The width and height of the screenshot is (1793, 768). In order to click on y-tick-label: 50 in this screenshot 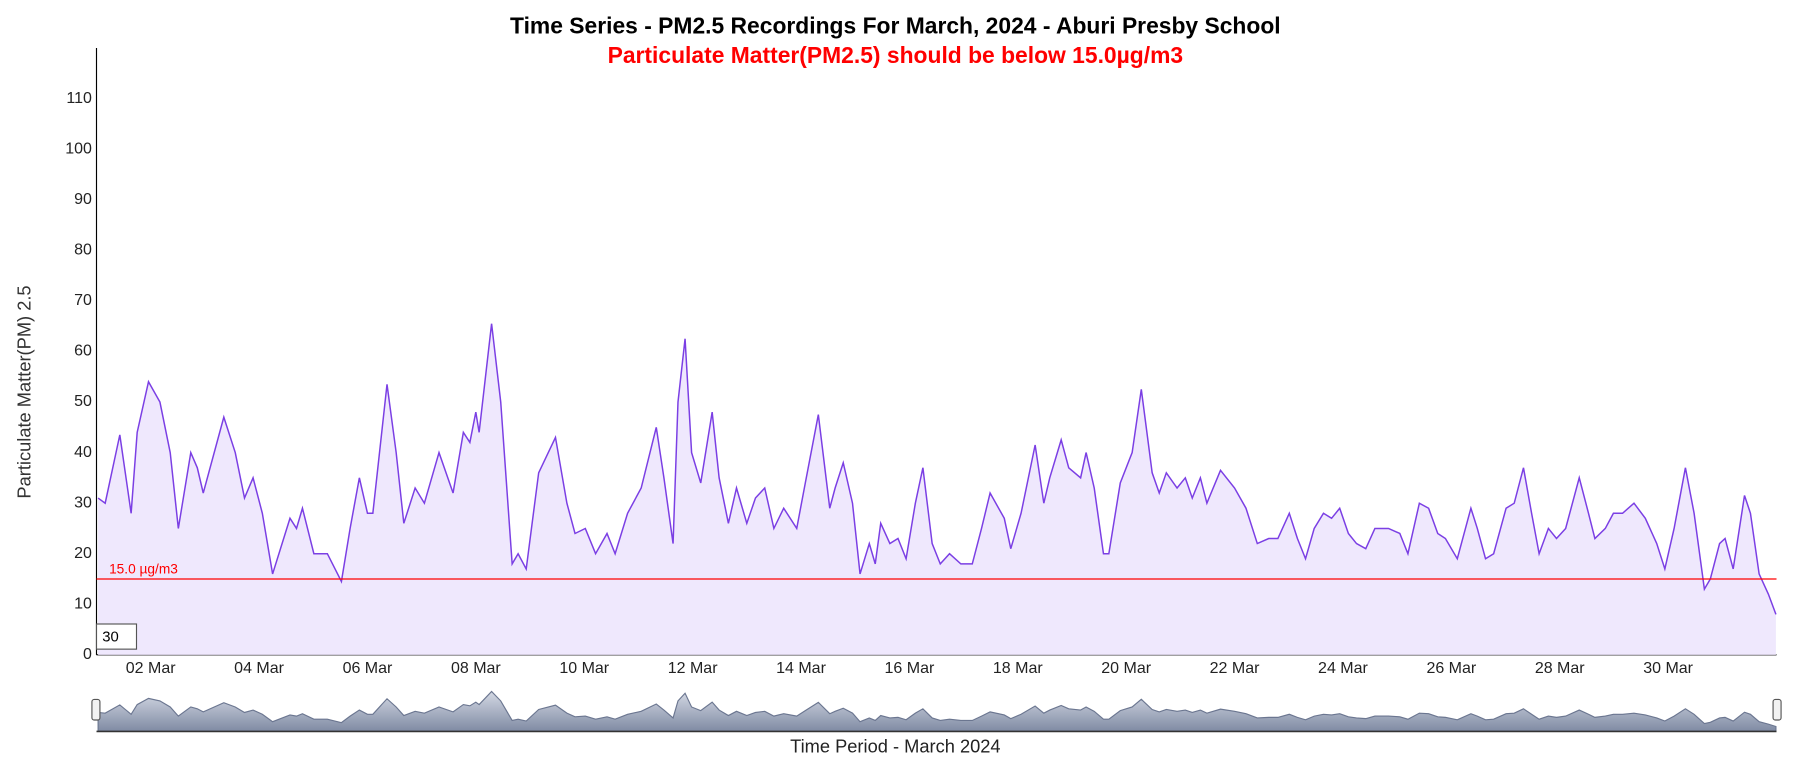, I will do `click(83, 401)`.